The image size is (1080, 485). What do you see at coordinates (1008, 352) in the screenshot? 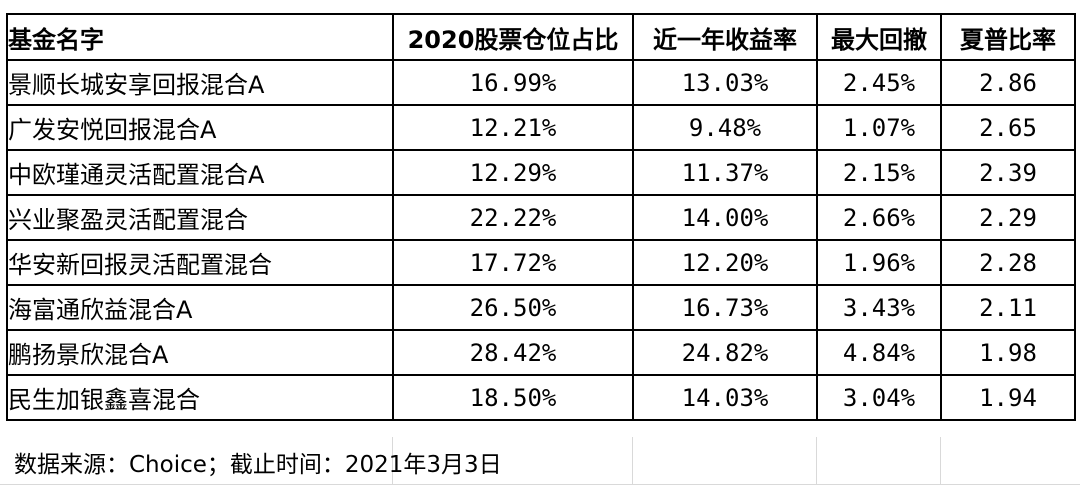
I see `cell-sharpe-ratio: 1.98` at bounding box center [1008, 352].